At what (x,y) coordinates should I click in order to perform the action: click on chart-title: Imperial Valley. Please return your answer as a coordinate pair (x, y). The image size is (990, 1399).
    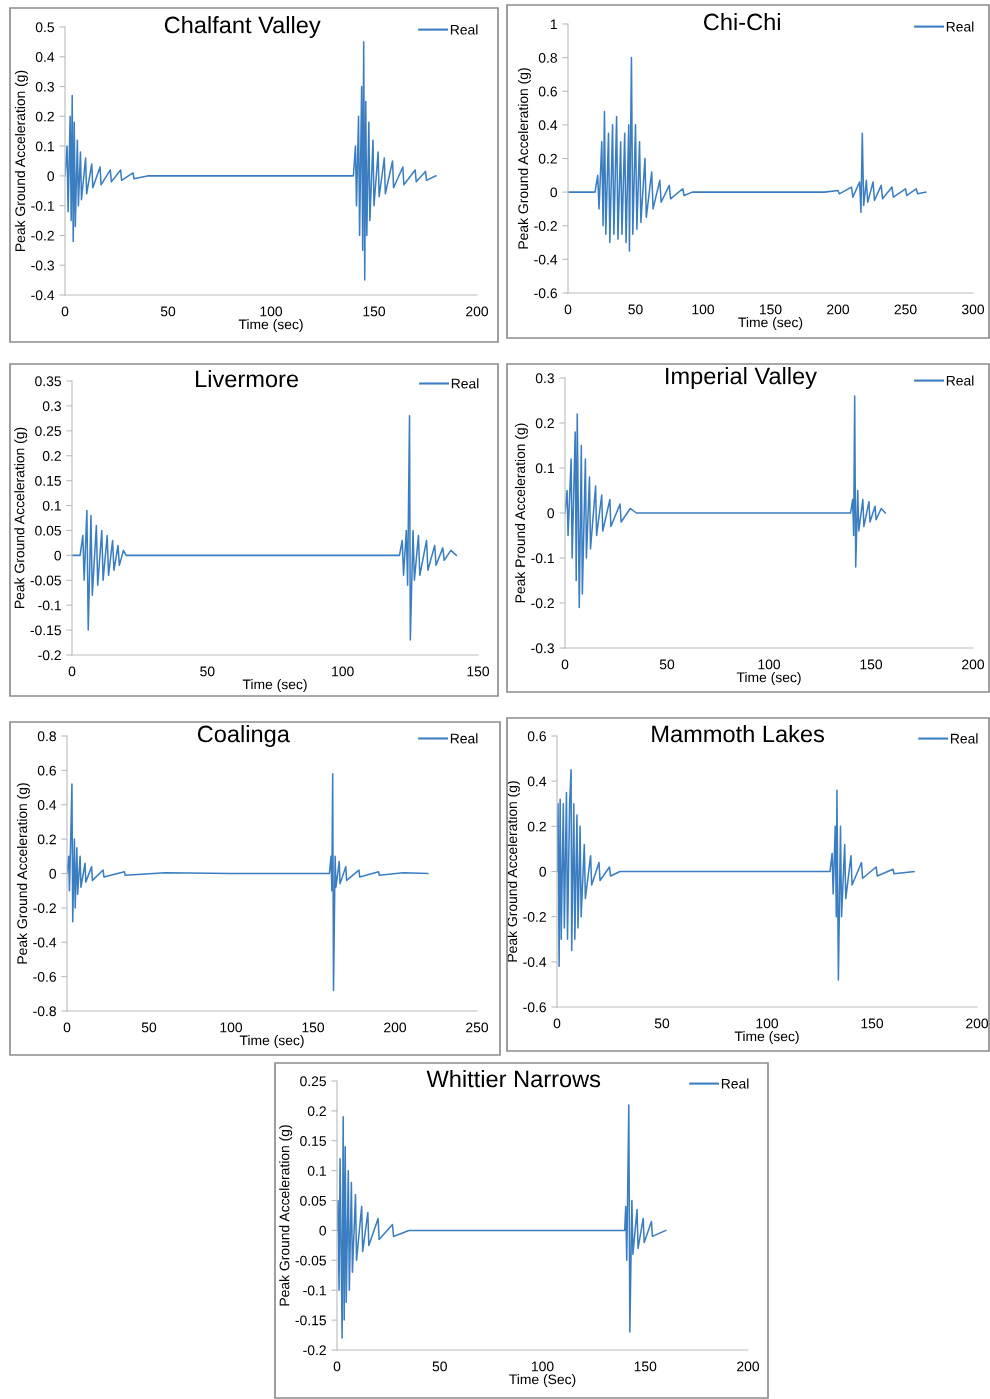
    Looking at the image, I should click on (741, 377).